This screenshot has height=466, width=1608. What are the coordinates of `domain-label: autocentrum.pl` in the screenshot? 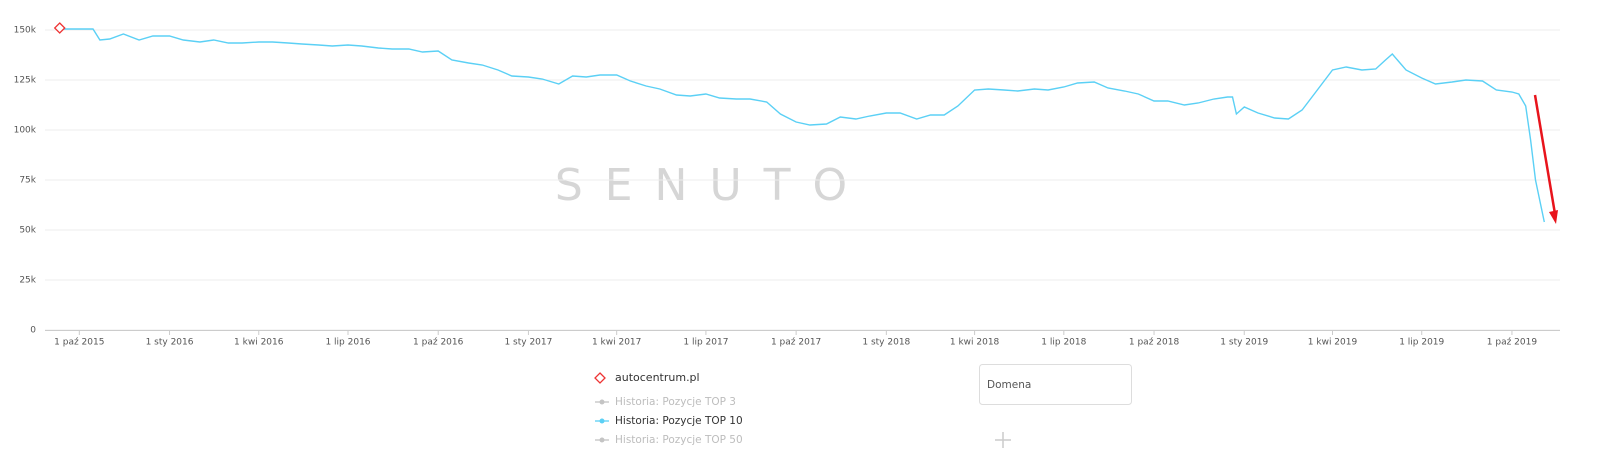 It's located at (657, 377).